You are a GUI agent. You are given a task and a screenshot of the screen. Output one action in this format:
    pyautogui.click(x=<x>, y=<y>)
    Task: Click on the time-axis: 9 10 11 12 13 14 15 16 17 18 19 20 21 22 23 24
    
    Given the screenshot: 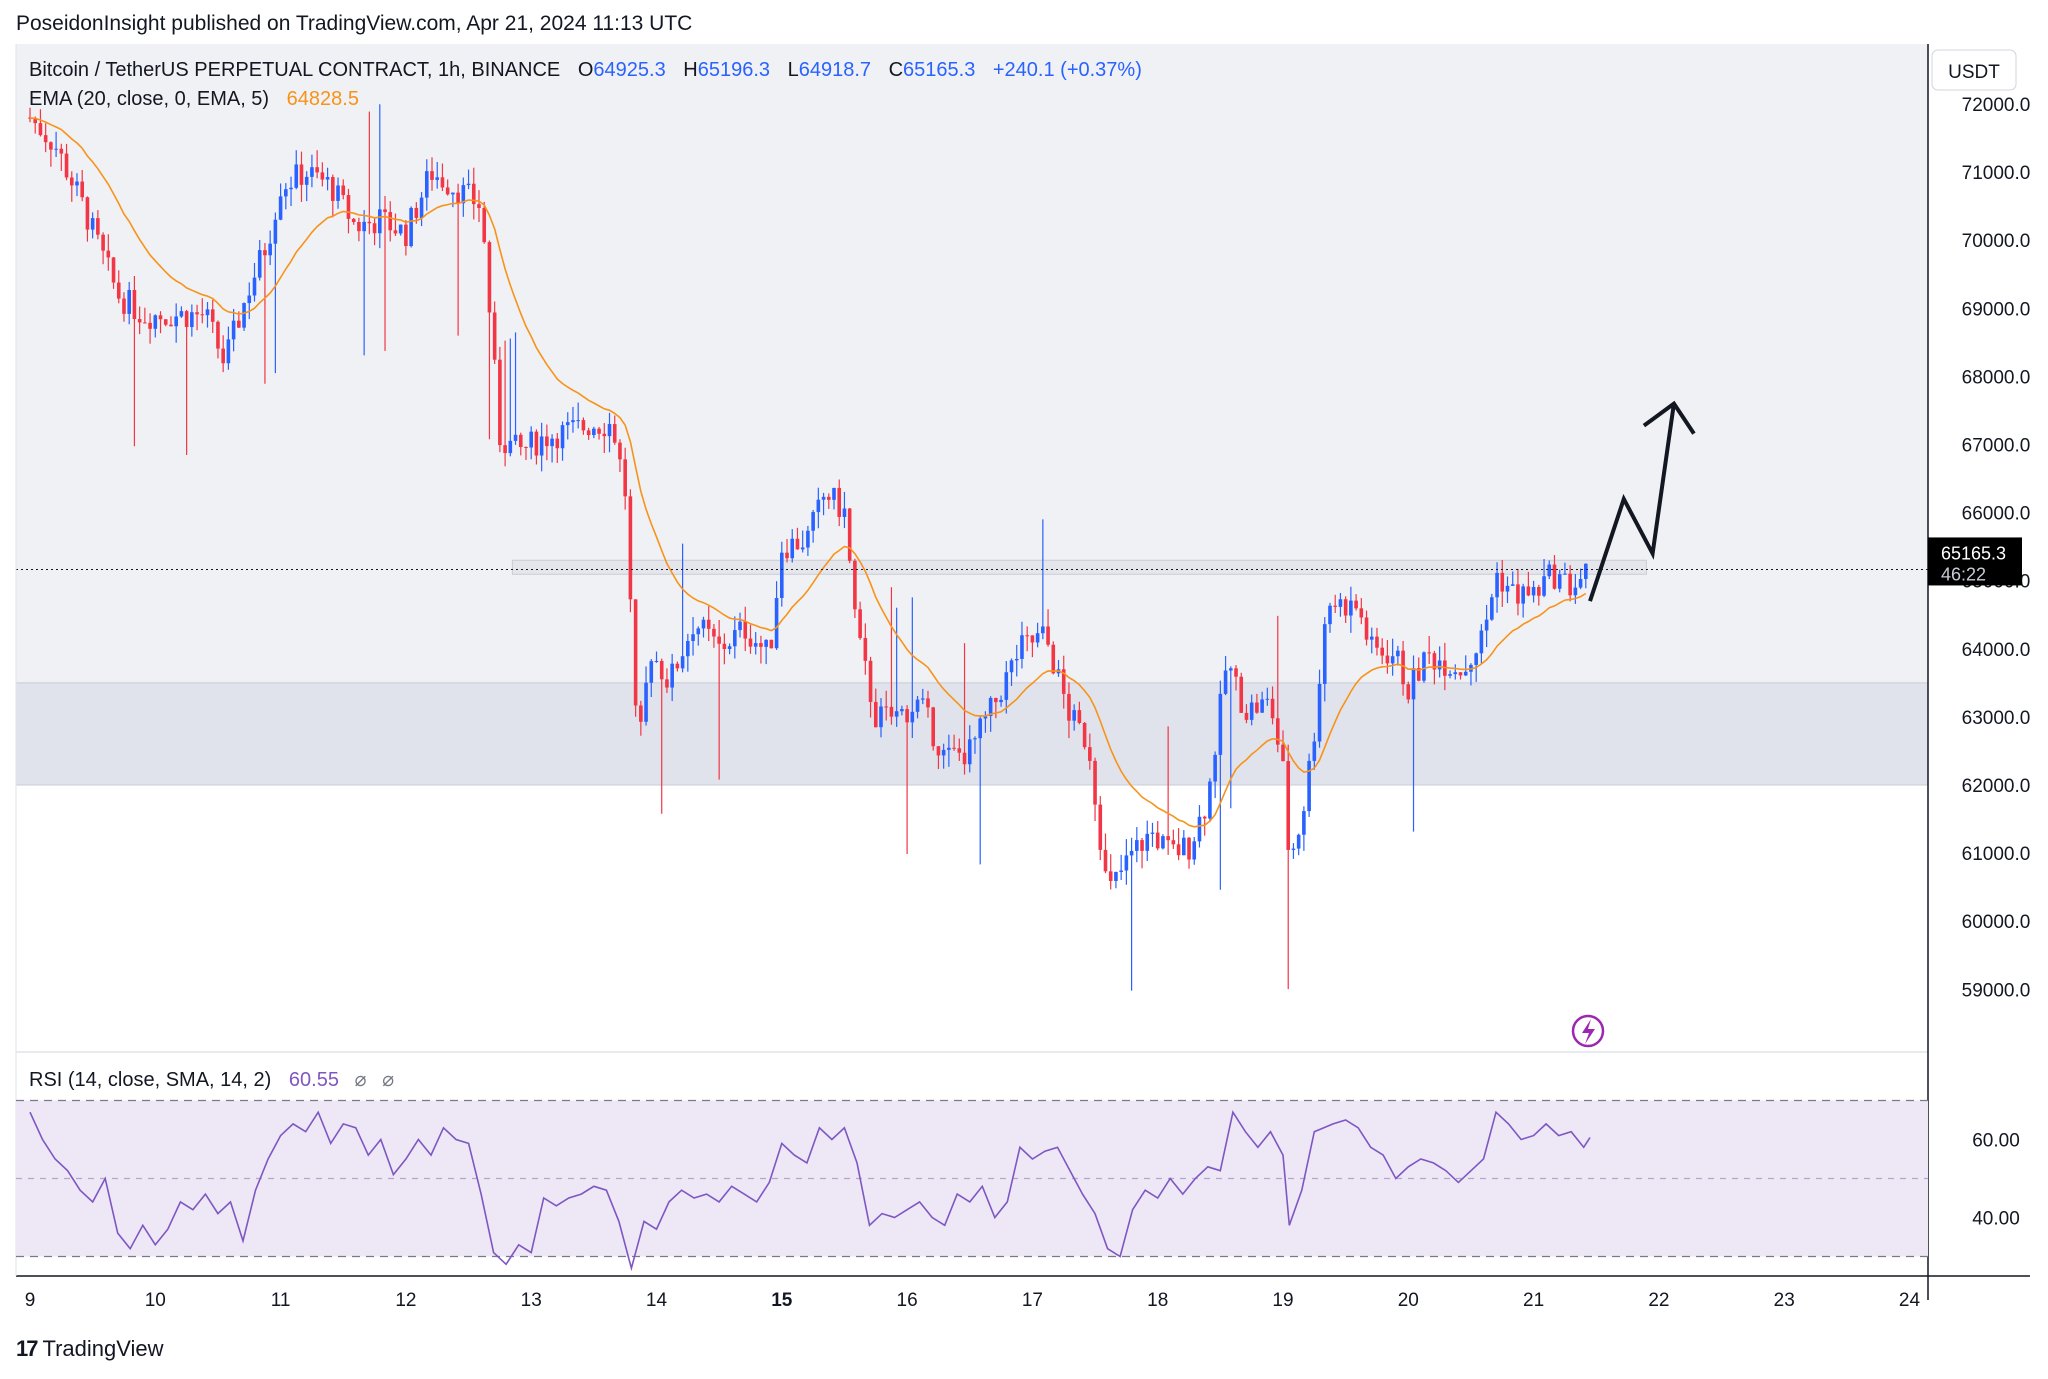 What is the action you would take?
    pyautogui.click(x=973, y=1300)
    